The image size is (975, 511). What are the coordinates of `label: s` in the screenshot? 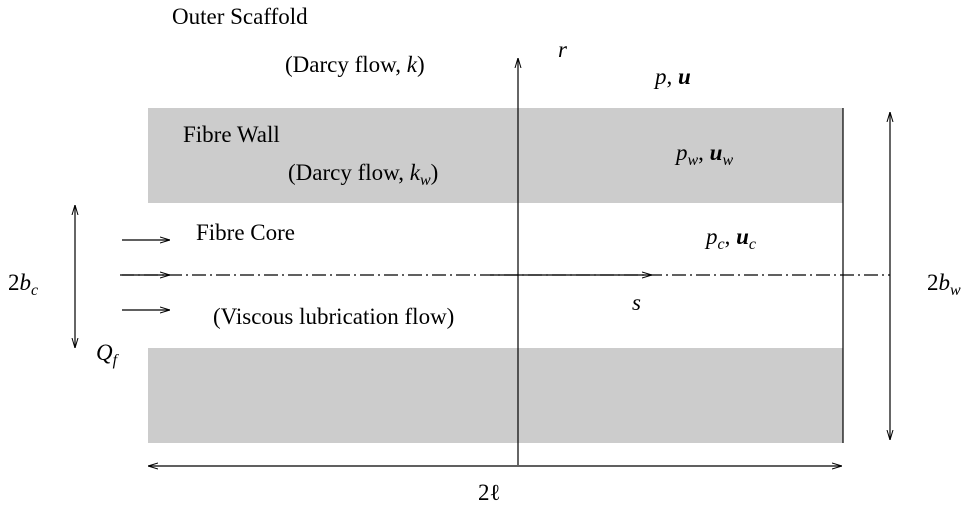 It's located at (636, 302).